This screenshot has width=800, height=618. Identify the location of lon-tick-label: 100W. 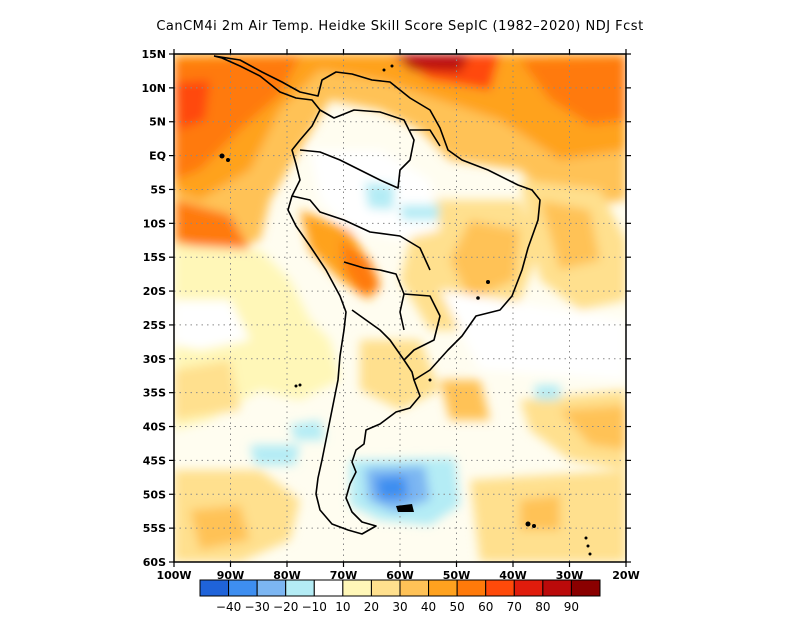
(173, 575).